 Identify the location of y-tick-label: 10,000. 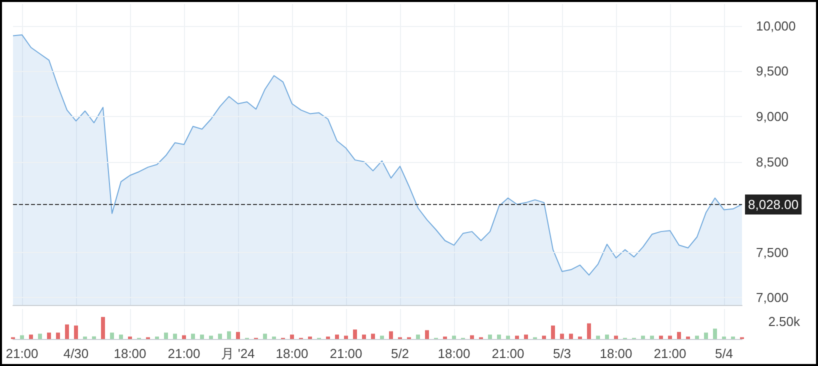
(776, 26).